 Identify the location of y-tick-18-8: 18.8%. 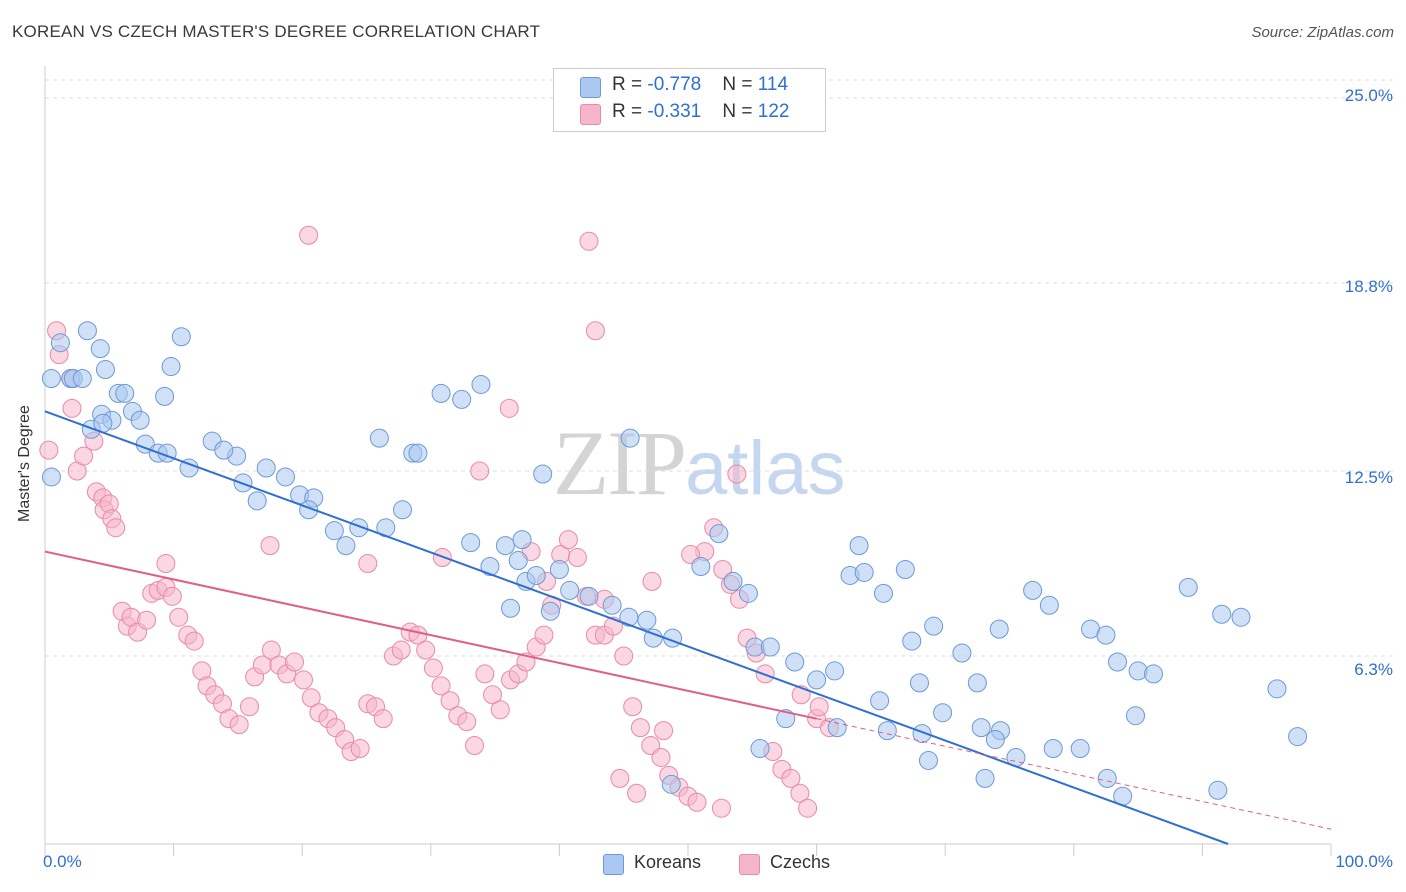
(1368, 286).